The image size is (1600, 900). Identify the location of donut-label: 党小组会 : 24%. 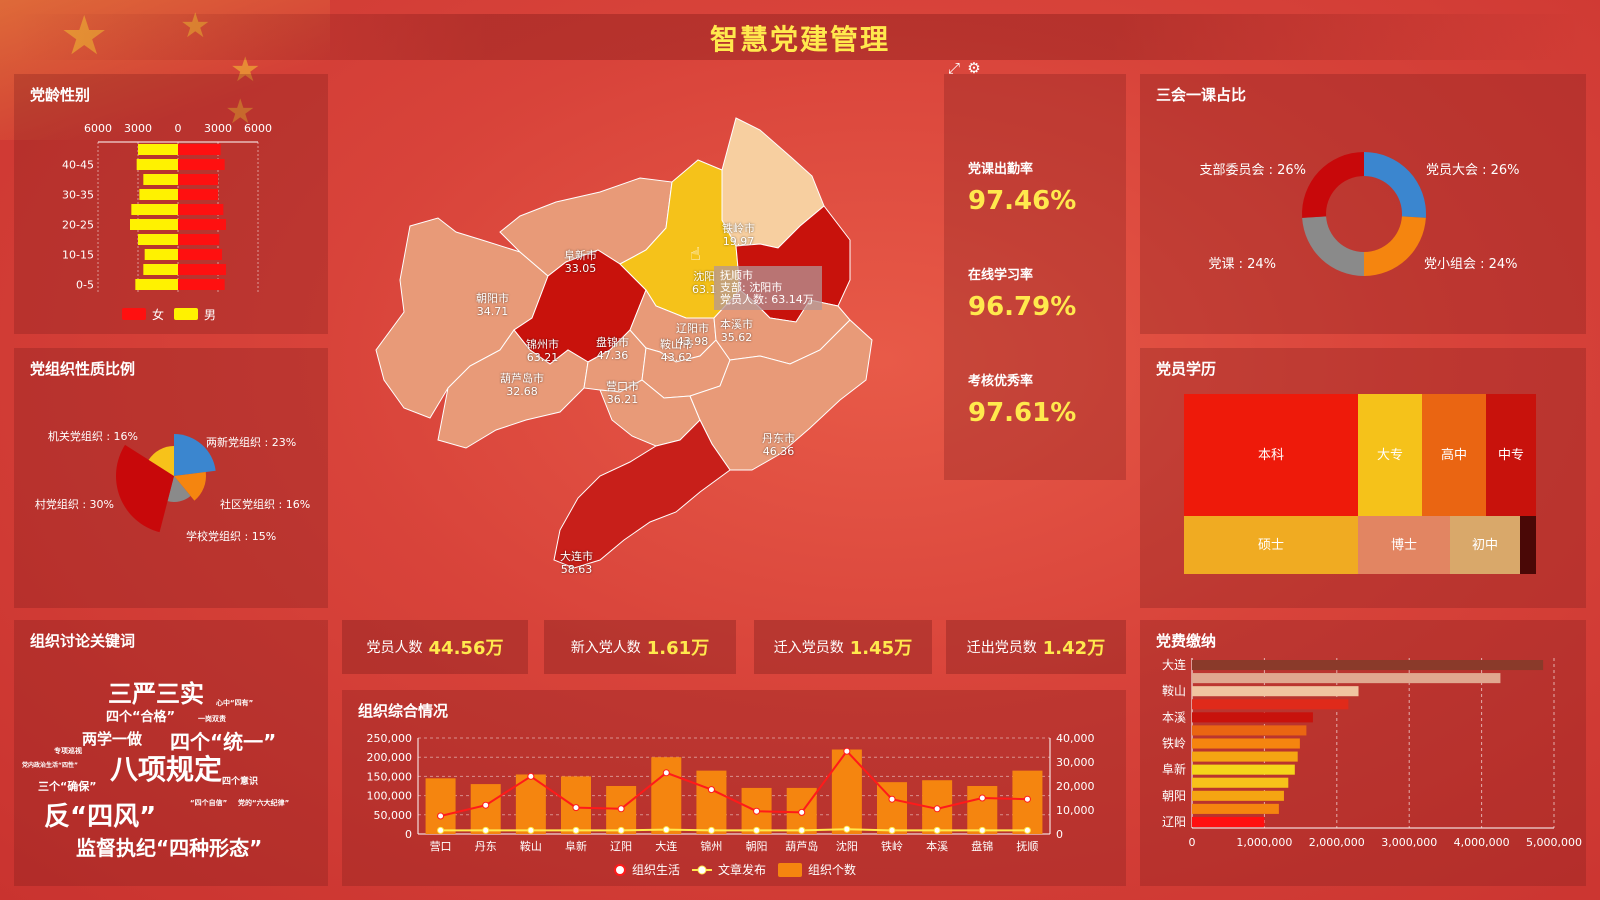
(1471, 264).